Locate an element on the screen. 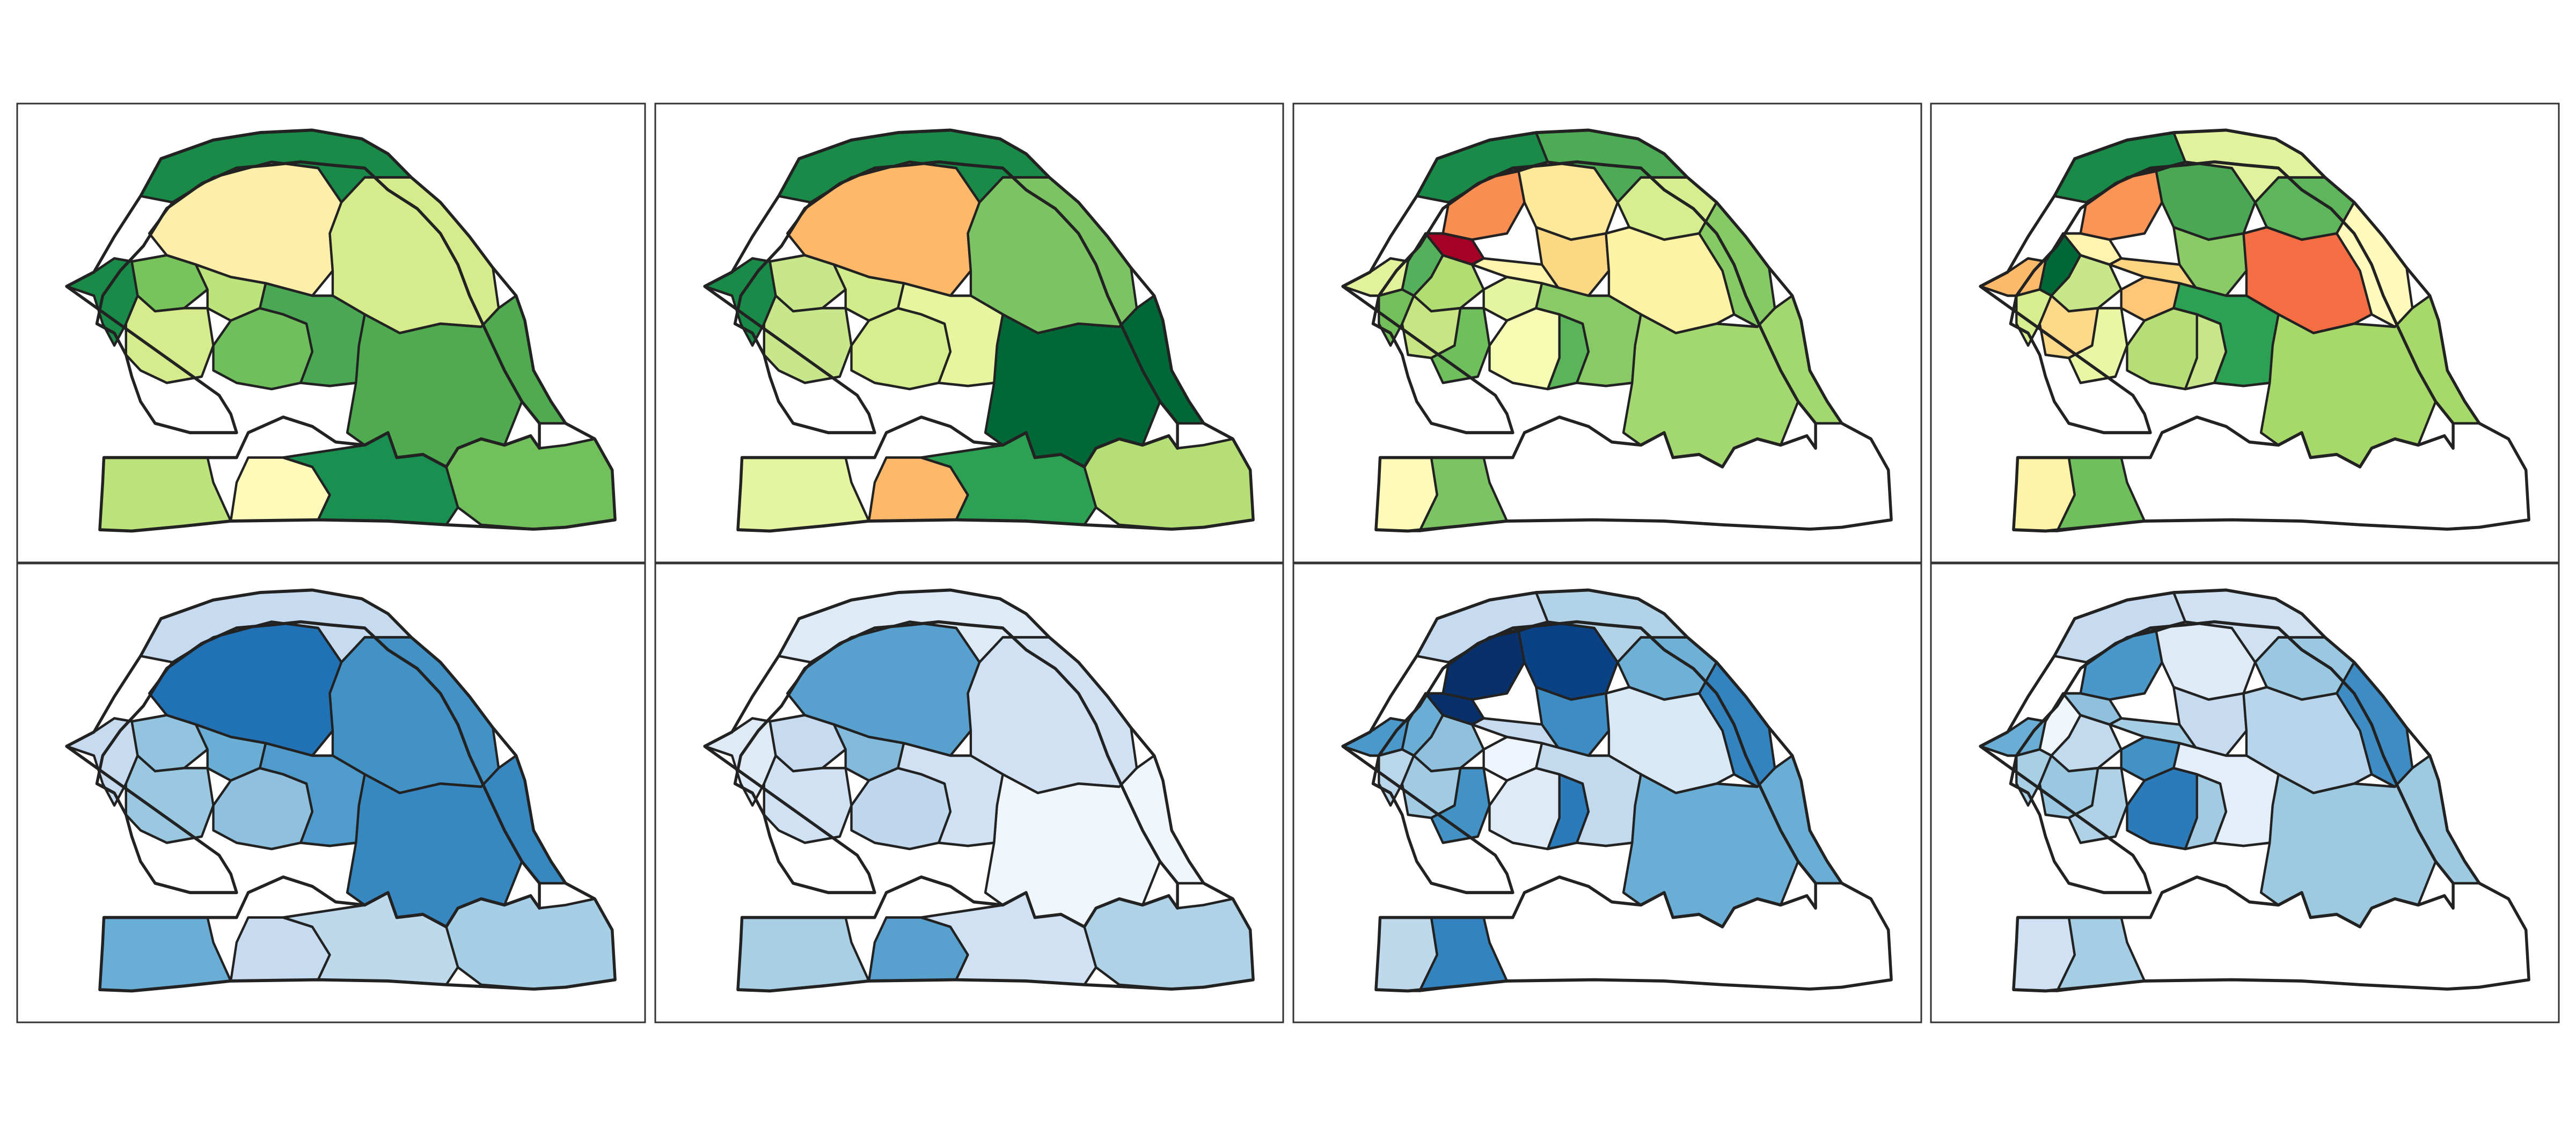 Image resolution: width=2576 pixels, height=1127 pixels. map-panel-r1-c3 is located at coordinates (2245, 792).